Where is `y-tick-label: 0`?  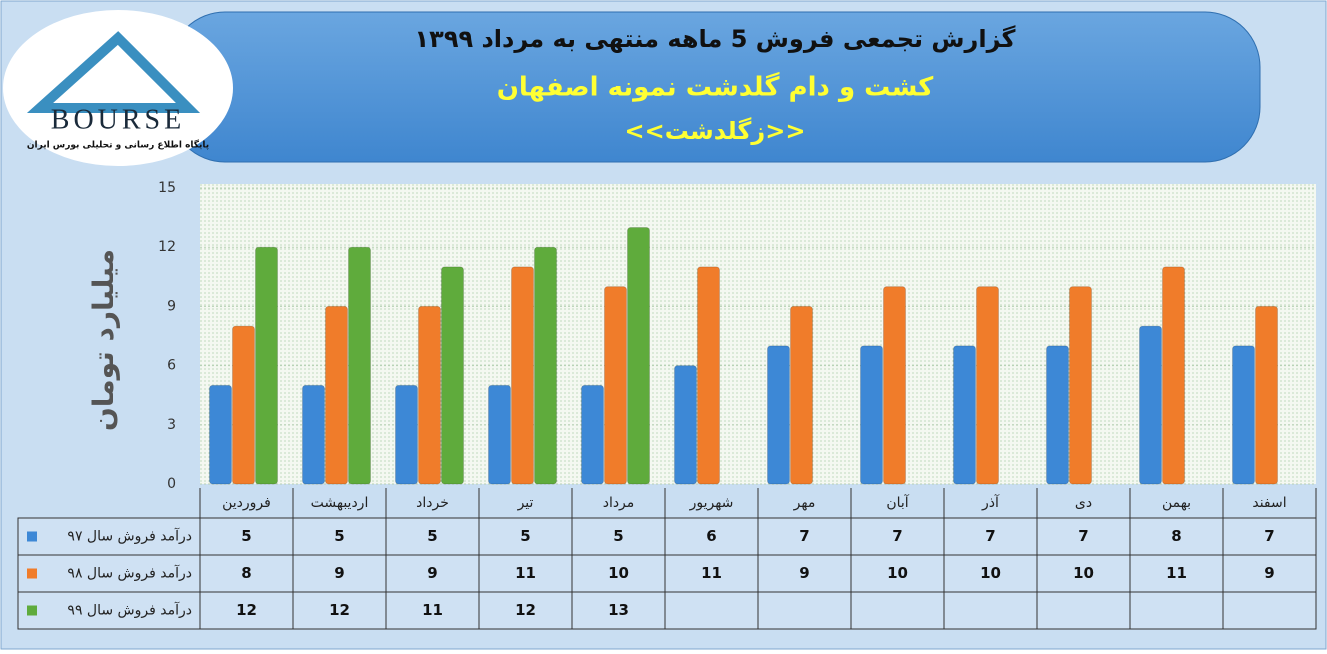 y-tick-label: 0 is located at coordinates (171, 484).